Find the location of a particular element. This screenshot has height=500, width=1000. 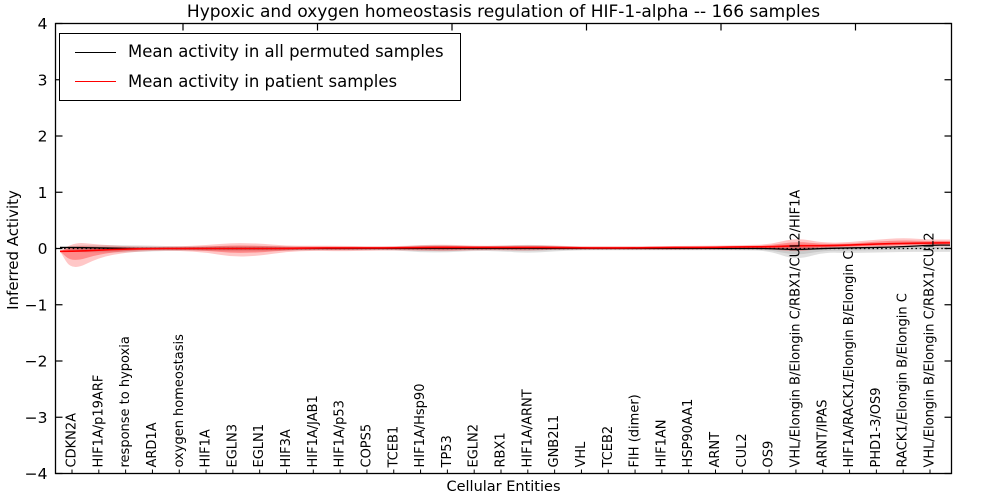

patient-spread-band-outer is located at coordinates (505, 253).